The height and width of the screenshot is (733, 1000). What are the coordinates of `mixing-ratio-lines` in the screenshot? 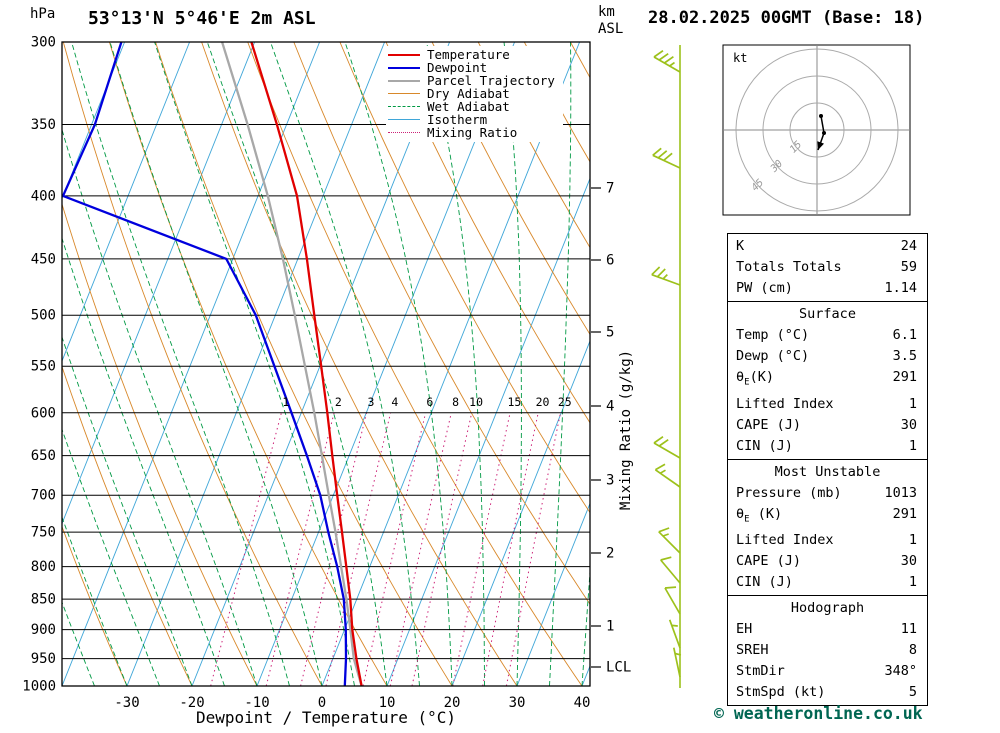 It's located at (385, 549).